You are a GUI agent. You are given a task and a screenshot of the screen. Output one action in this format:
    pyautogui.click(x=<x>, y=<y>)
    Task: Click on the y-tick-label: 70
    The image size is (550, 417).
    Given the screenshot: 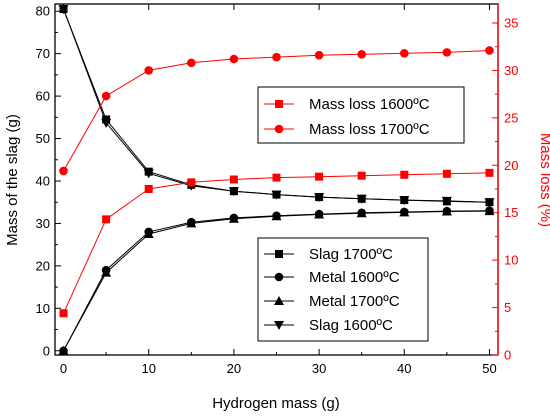 What is the action you would take?
    pyautogui.click(x=43, y=53)
    